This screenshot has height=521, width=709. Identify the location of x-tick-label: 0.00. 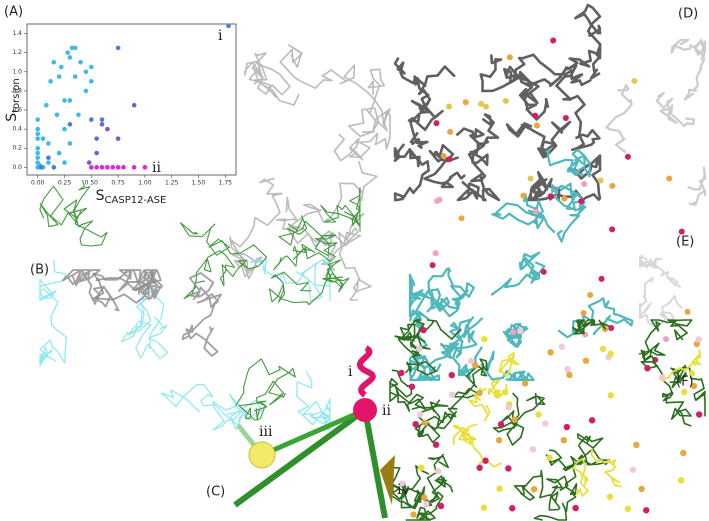
(38, 183).